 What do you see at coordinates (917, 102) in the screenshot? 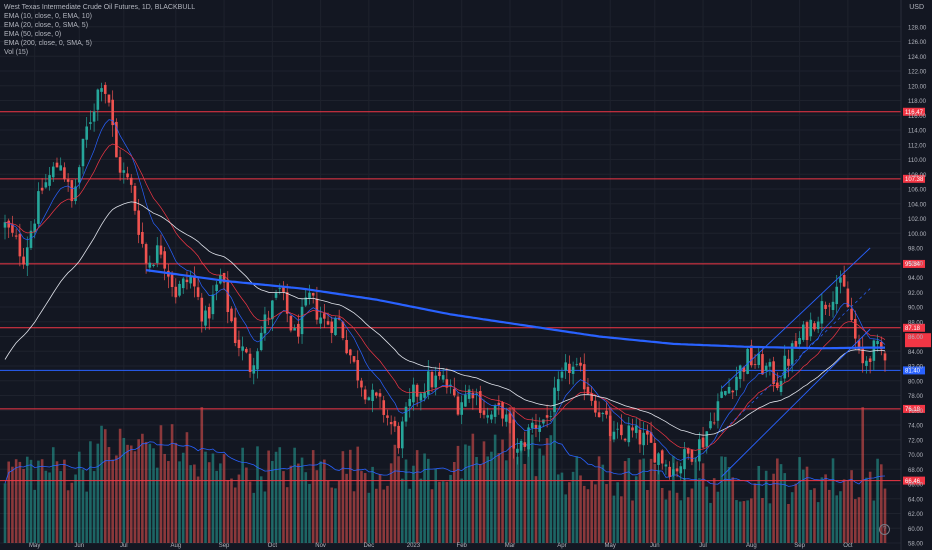
I see `price-tick-label: 118.00` at bounding box center [917, 102].